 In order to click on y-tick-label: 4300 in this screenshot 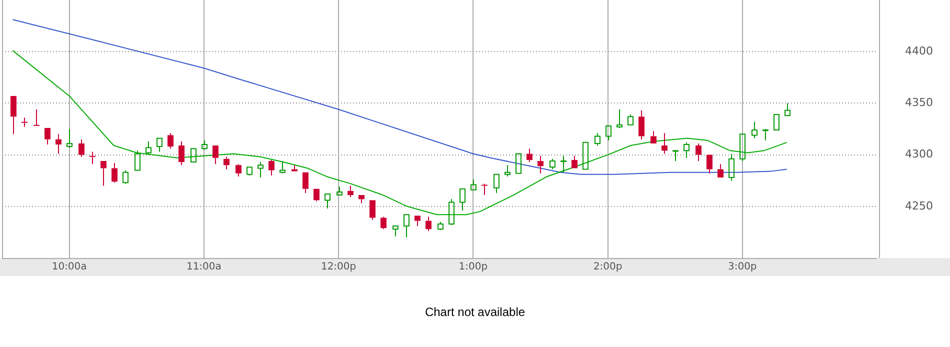, I will do `click(919, 154)`.